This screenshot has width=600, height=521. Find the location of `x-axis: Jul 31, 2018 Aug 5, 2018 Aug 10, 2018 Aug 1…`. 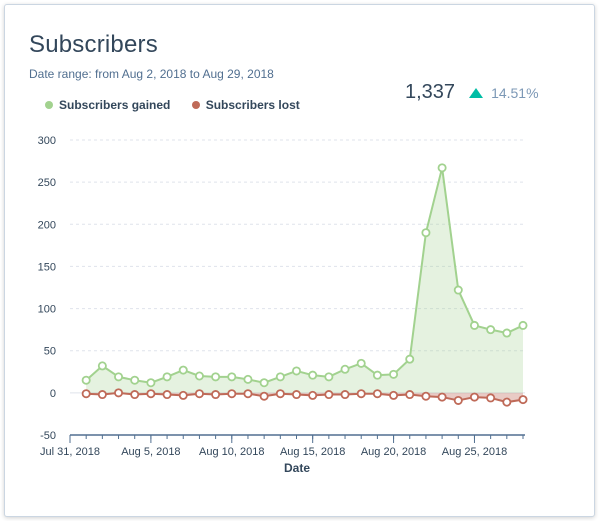

x-axis: Jul 31, 2018 Aug 5, 2018 Aug 10, 2018 Aug 1… is located at coordinates (282, 446).